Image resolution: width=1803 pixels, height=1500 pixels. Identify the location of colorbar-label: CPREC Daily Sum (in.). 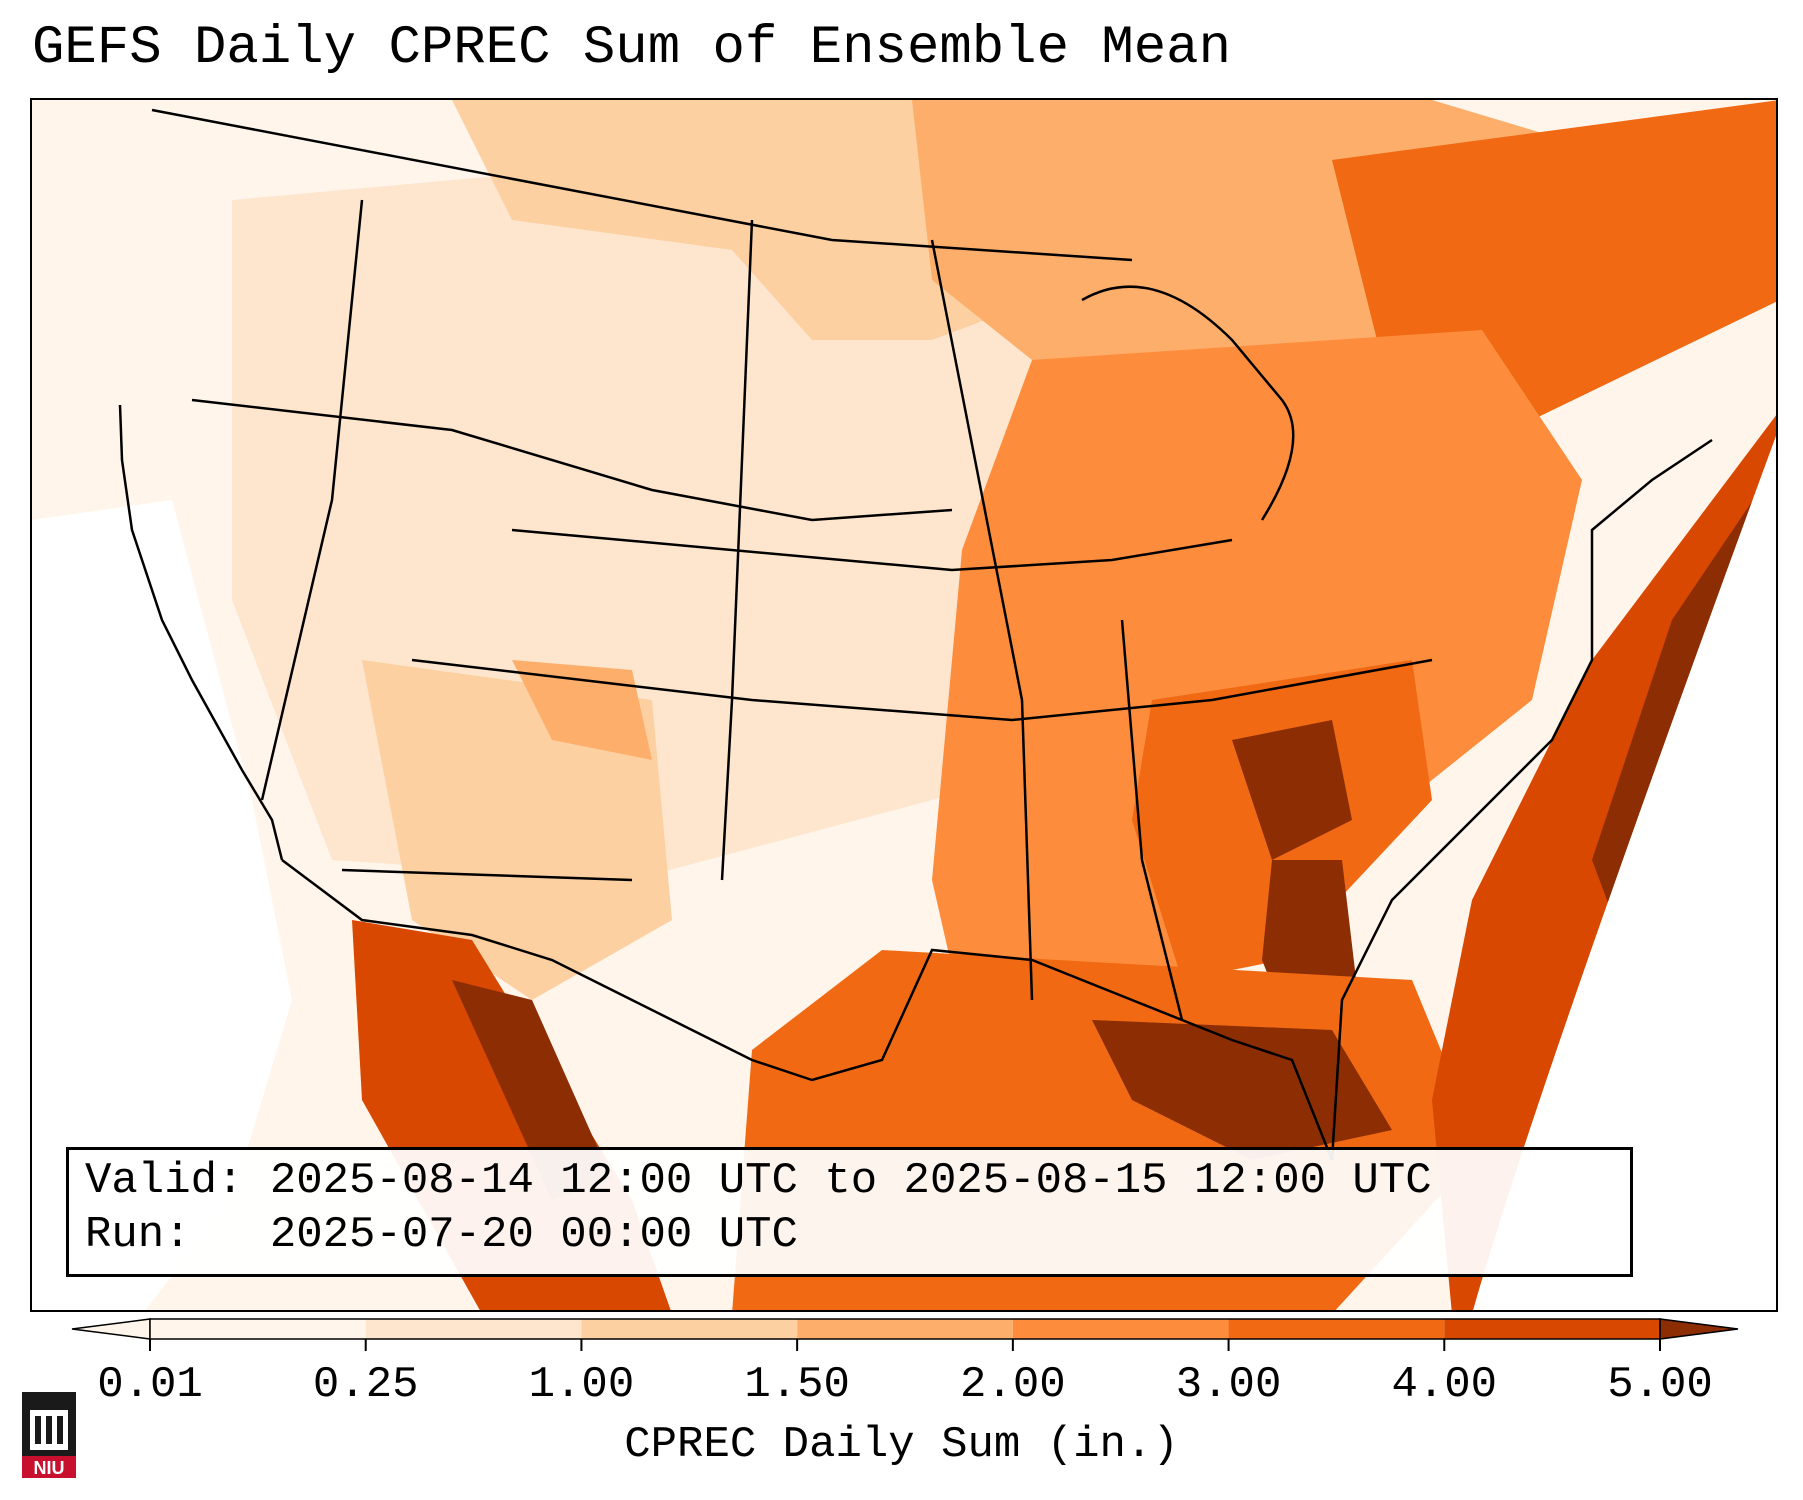
(901, 1445).